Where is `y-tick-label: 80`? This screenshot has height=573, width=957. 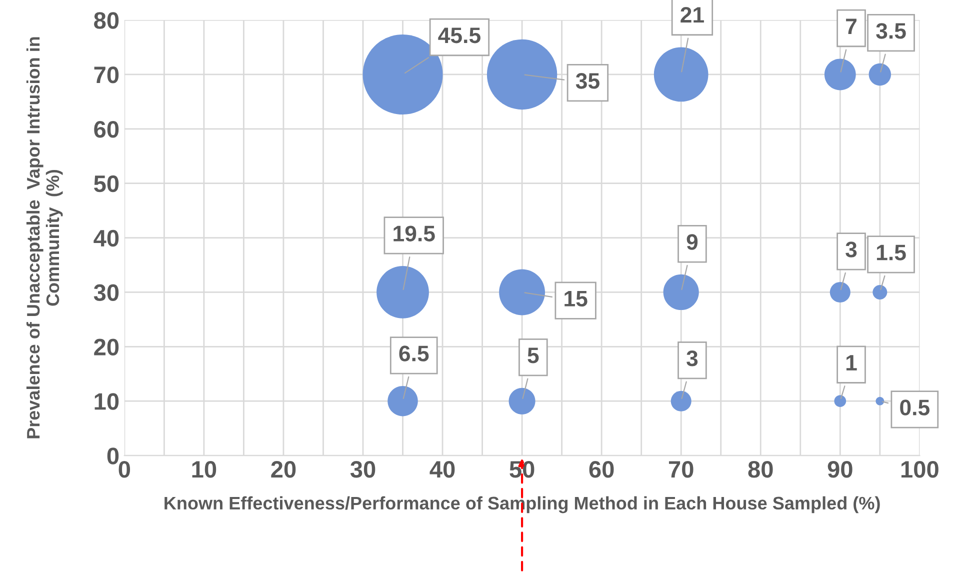 y-tick-label: 80 is located at coordinates (106, 20).